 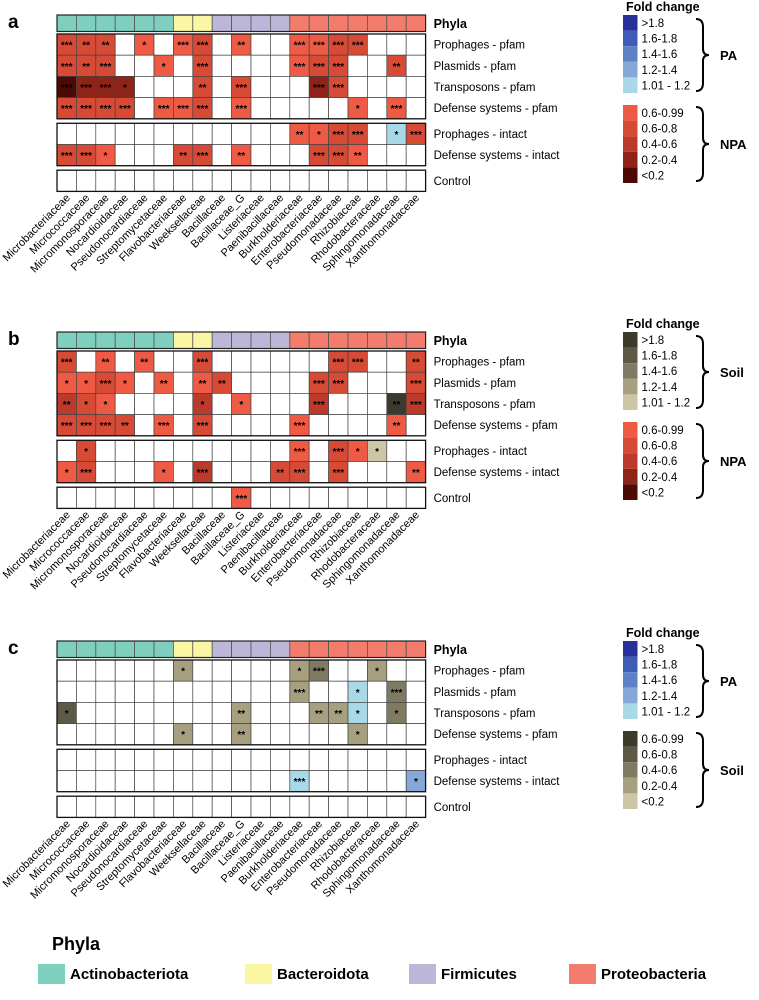 What do you see at coordinates (663, 7) in the screenshot?
I see `legend-title: Fold change` at bounding box center [663, 7].